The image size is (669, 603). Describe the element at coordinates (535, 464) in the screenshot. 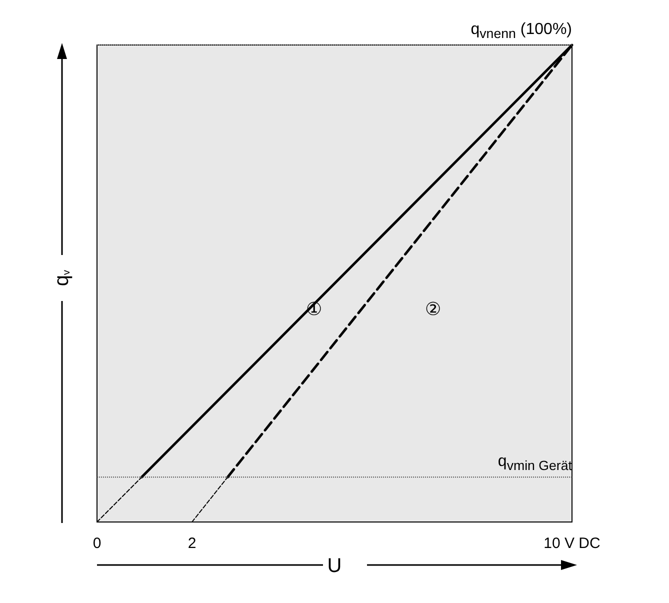

I see `ref-line-label: q$_{vmin Gerät}$` at that location.